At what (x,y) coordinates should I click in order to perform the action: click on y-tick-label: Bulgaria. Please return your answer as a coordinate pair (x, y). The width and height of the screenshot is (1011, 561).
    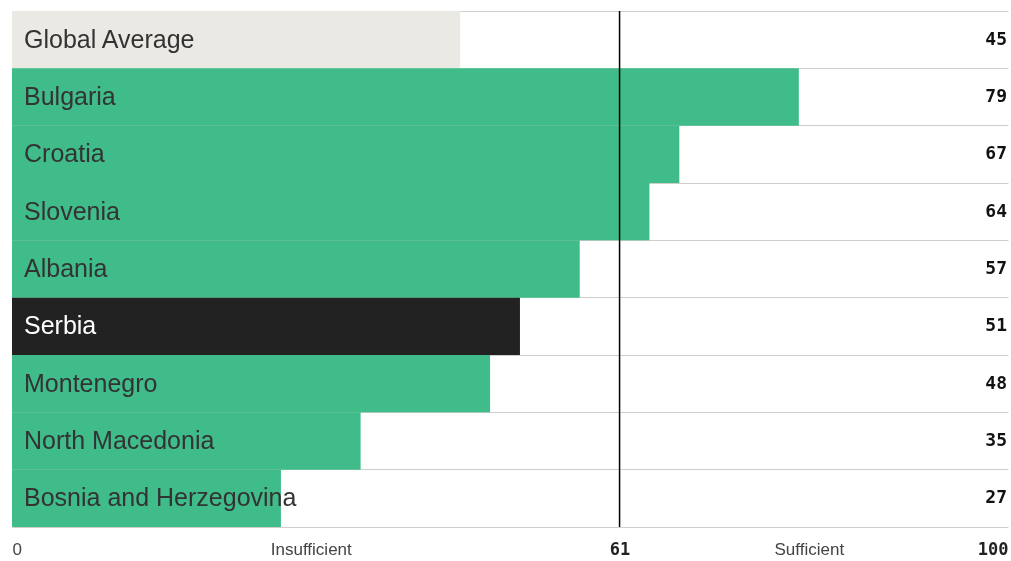
    Looking at the image, I should click on (70, 96).